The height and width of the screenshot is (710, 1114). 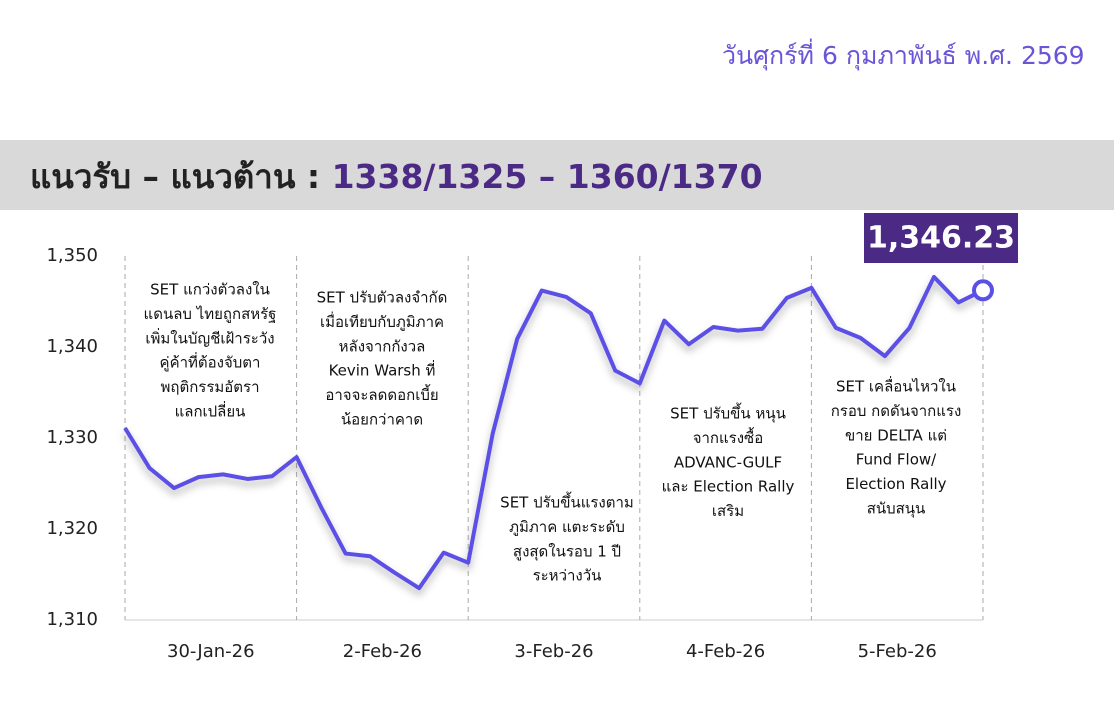 I want to click on annotation: SET ปรับตัวลงจำกัด, so click(x=382, y=298).